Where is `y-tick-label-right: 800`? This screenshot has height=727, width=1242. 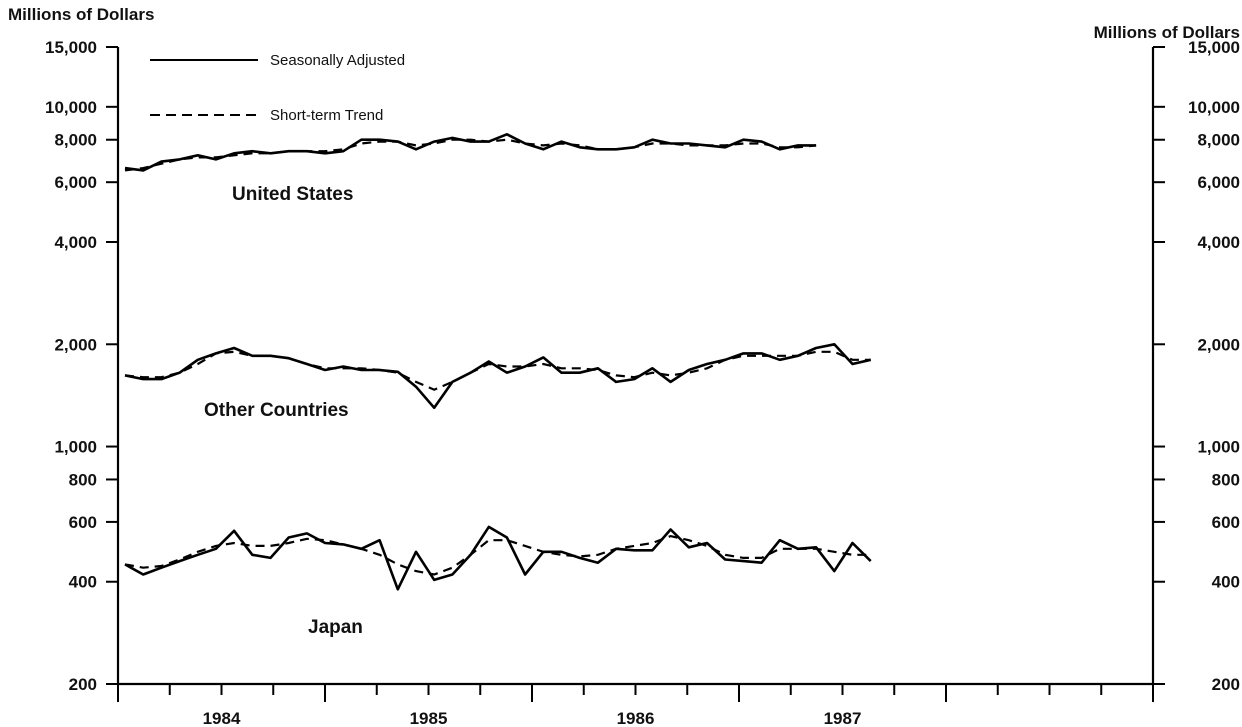 y-tick-label-right: 800 is located at coordinates (1226, 479).